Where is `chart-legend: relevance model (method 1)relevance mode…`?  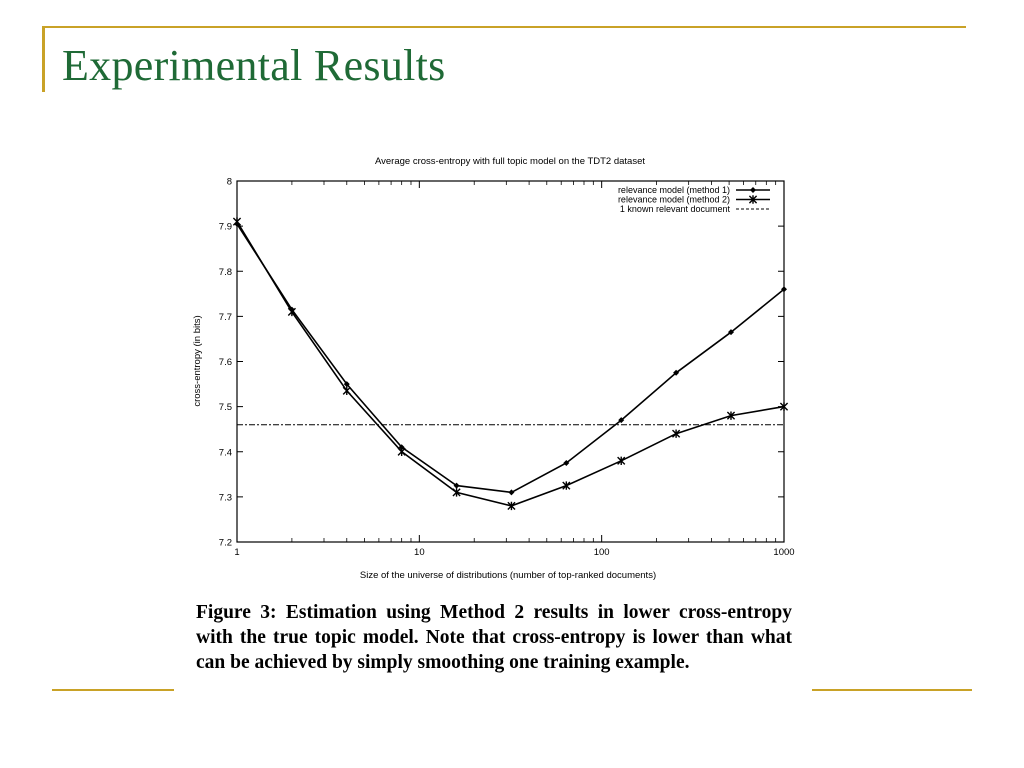 chart-legend: relevance model (method 1)relevance mode… is located at coordinates (694, 199).